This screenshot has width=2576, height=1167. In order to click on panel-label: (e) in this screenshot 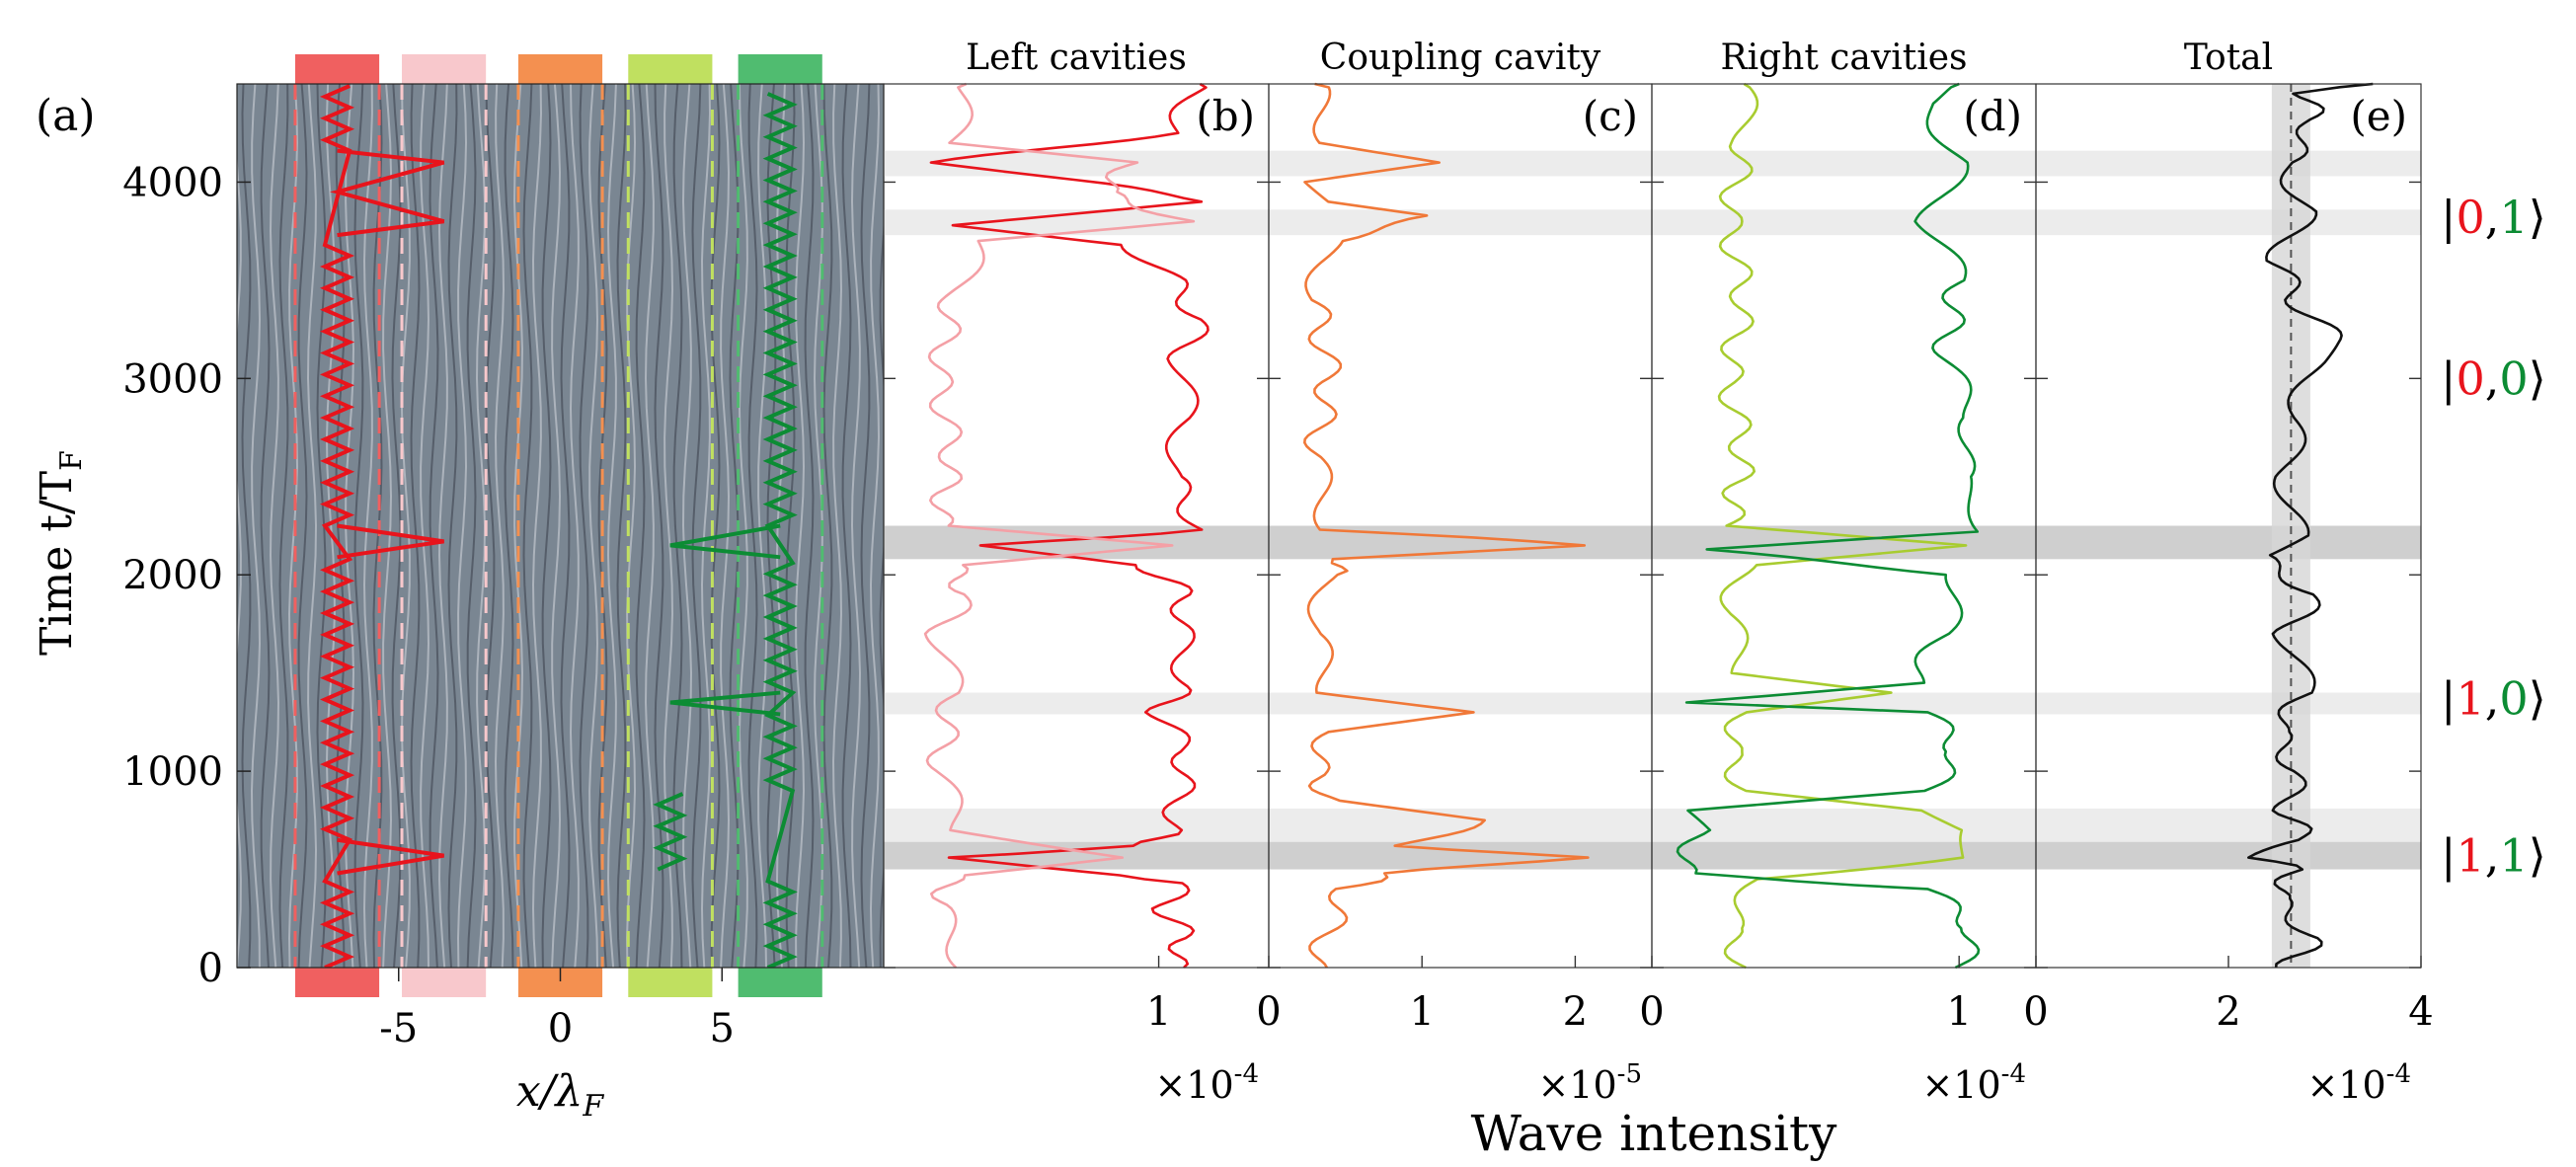, I will do `click(2378, 116)`.